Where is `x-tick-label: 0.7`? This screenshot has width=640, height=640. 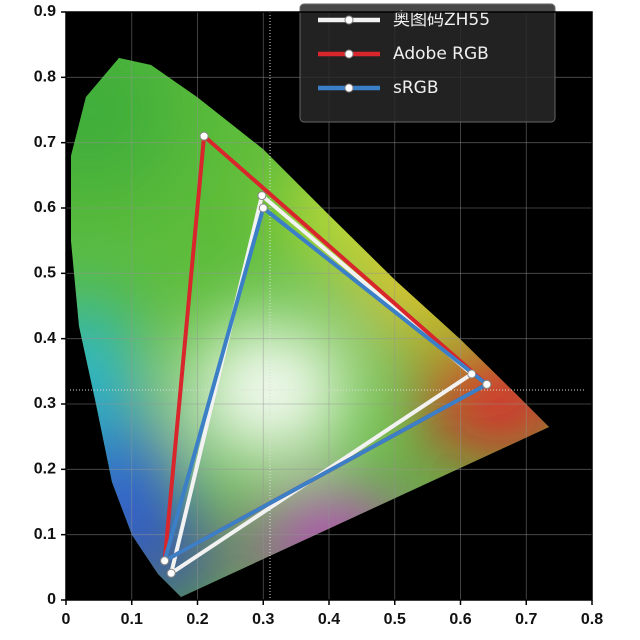 x-tick-label: 0.7 is located at coordinates (526, 619).